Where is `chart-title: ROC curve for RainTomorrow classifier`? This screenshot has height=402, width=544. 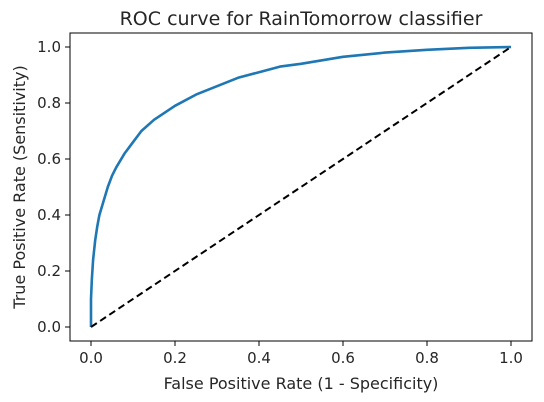 chart-title: ROC curve for RainTomorrow classifier is located at coordinates (301, 19).